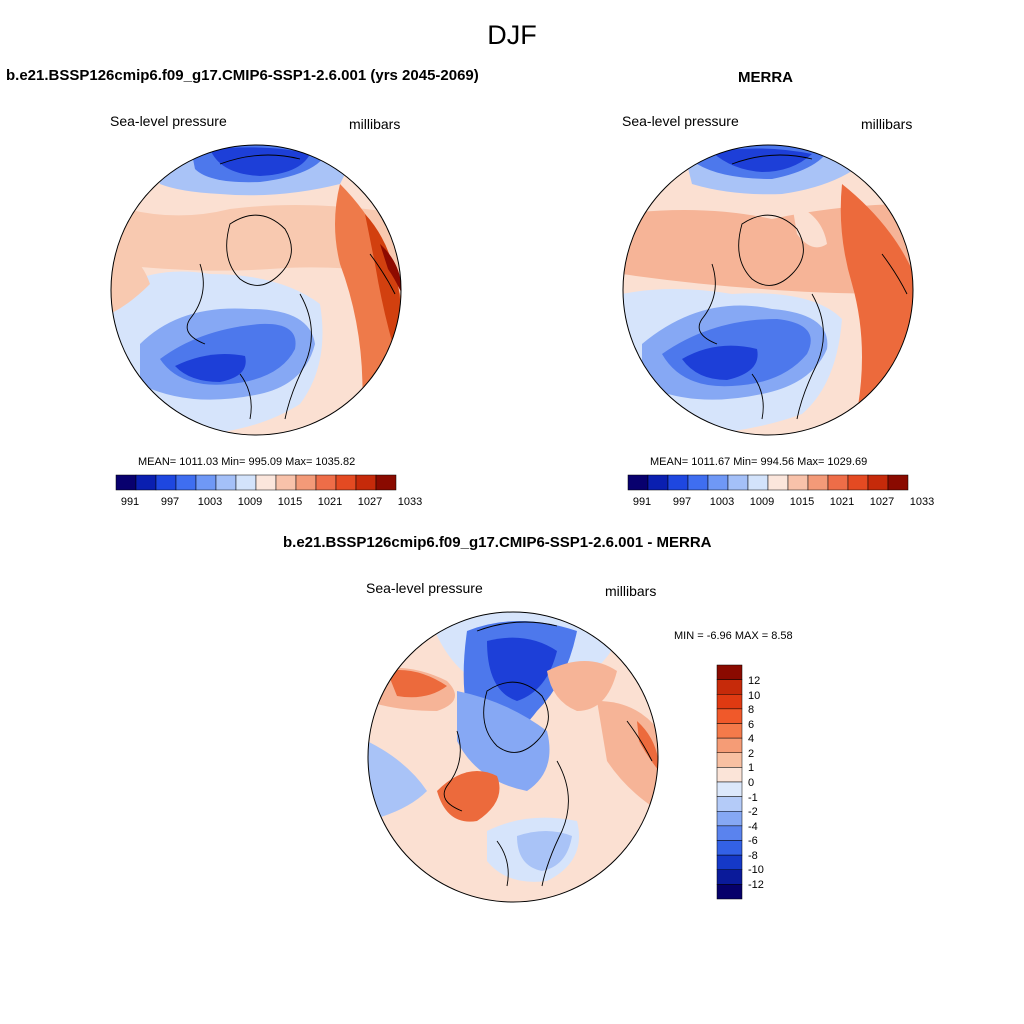 This screenshot has width=1024, height=1024. I want to click on colorbar-tick: 6, so click(751, 725).